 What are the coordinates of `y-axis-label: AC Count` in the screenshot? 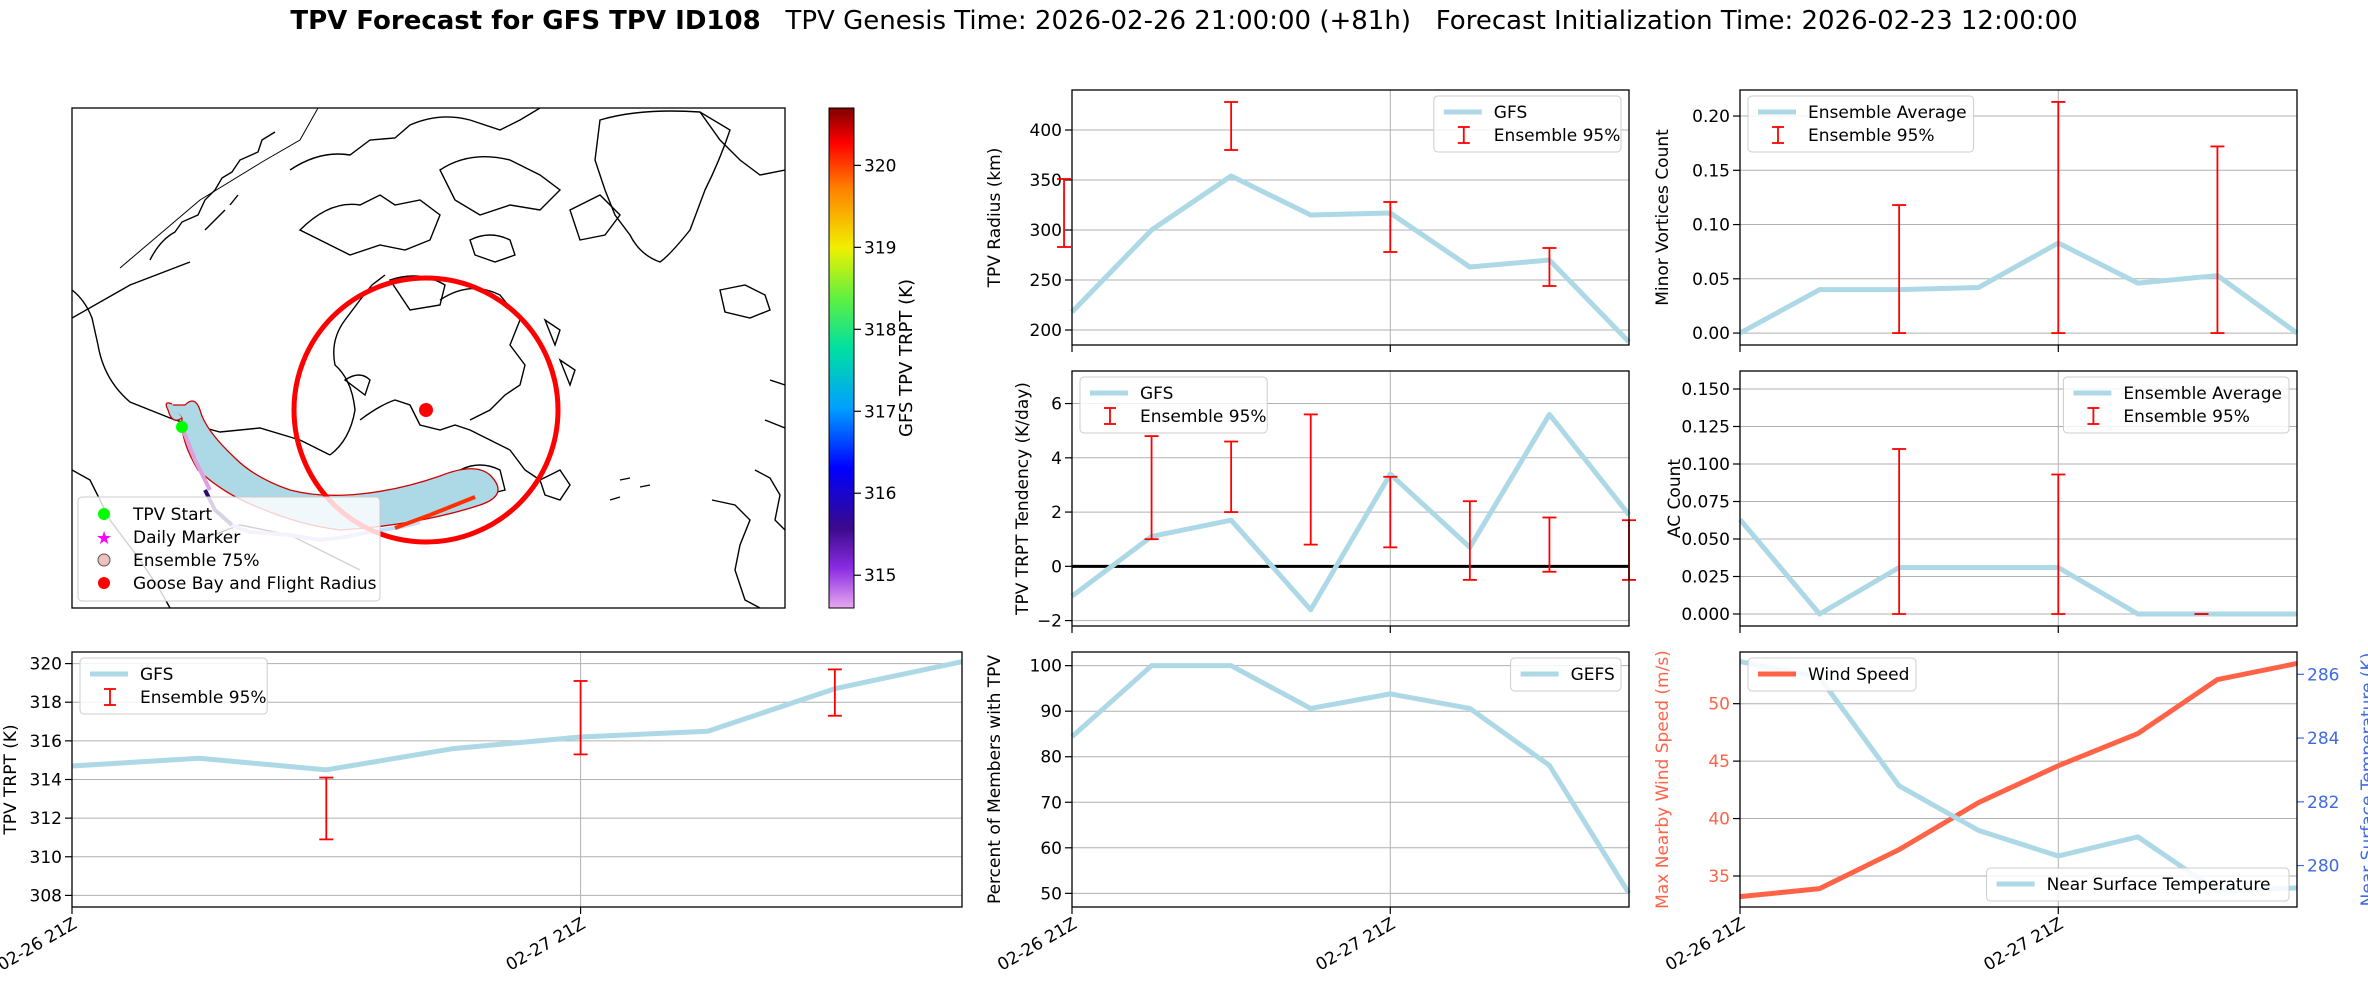 It's located at (1675, 498).